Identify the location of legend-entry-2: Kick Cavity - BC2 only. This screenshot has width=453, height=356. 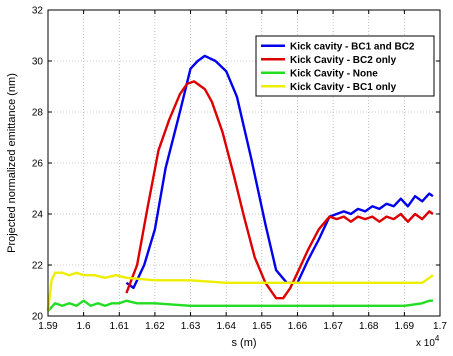
(343, 60).